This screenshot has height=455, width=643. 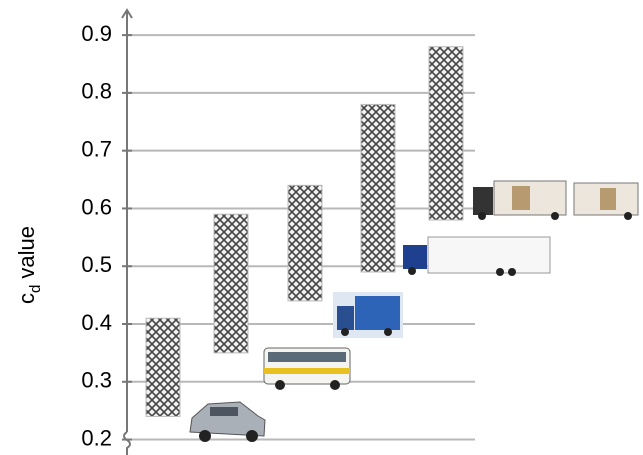 What do you see at coordinates (96, 206) in the screenshot?
I see `y-tick-label: 0.6` at bounding box center [96, 206].